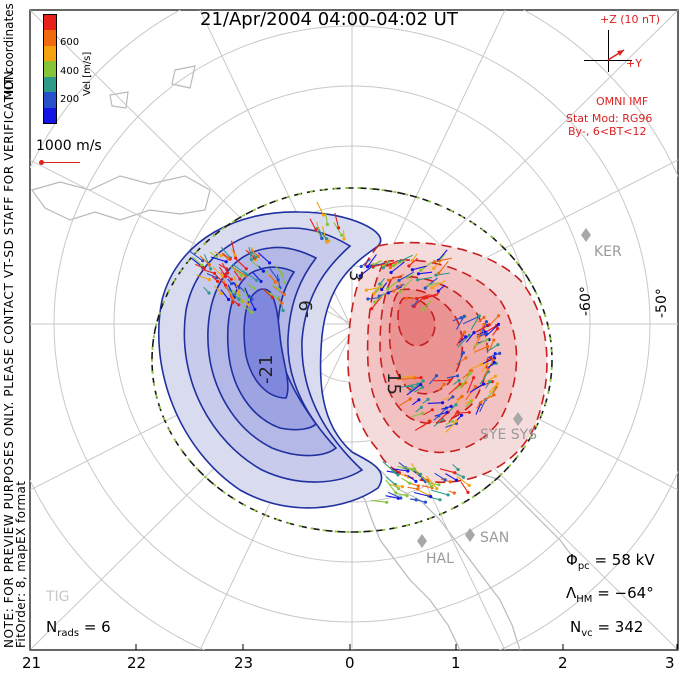  What do you see at coordinates (41, 162) in the screenshot?
I see `reference-vector-dot` at bounding box center [41, 162].